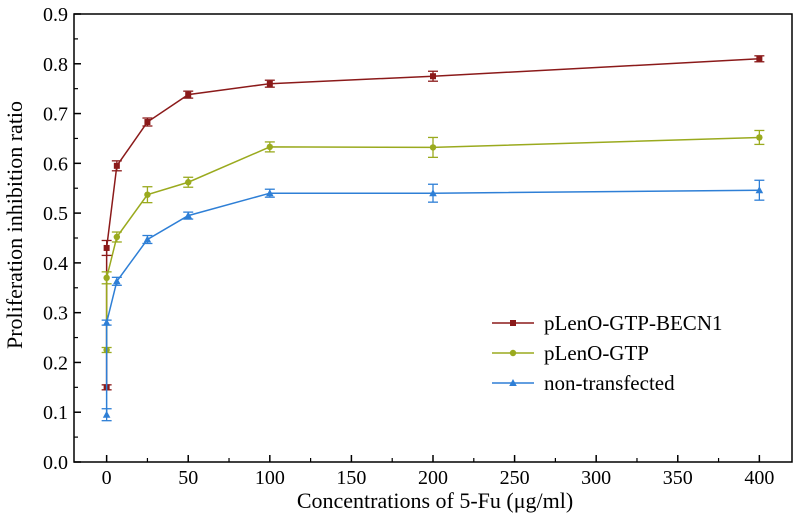 This screenshot has height=524, width=800. What do you see at coordinates (188, 478) in the screenshot?
I see `x-tick-label: 50` at bounding box center [188, 478].